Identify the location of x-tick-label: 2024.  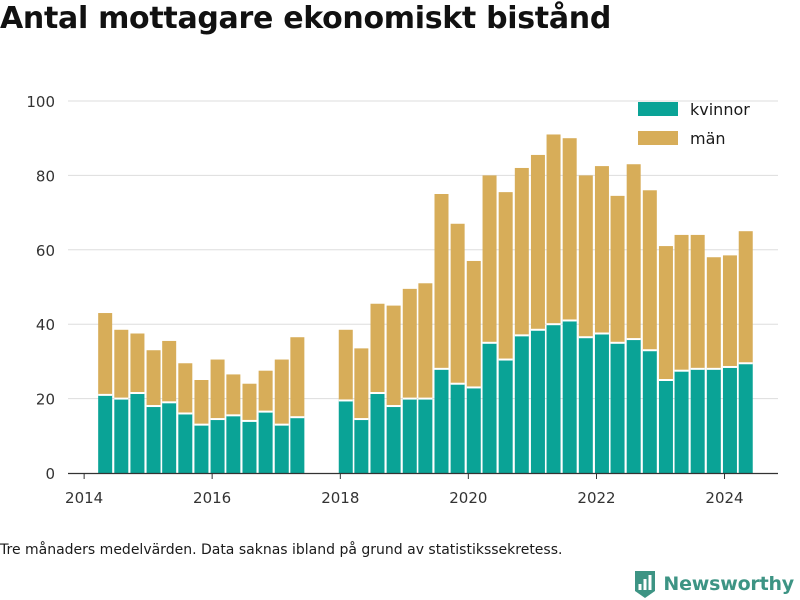
(724, 498).